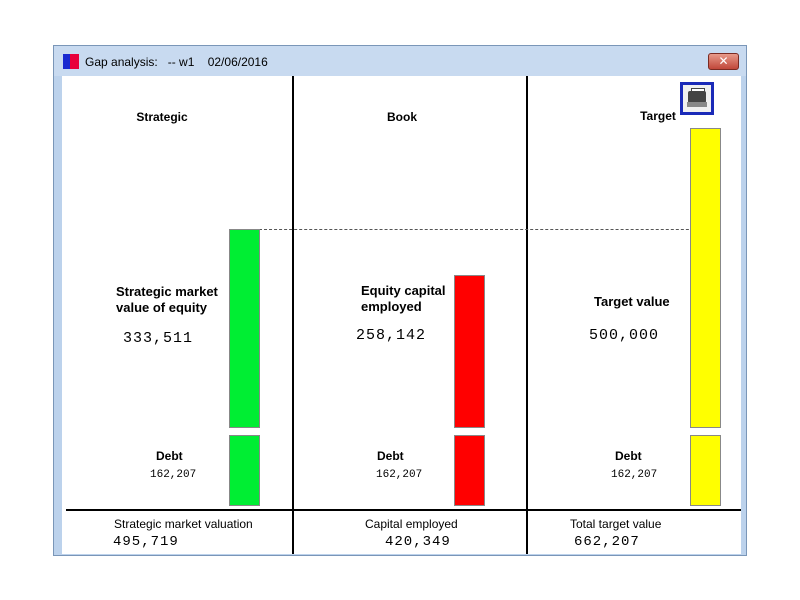 The image size is (800, 600). I want to click on strategic-debt-bar, so click(244, 470).